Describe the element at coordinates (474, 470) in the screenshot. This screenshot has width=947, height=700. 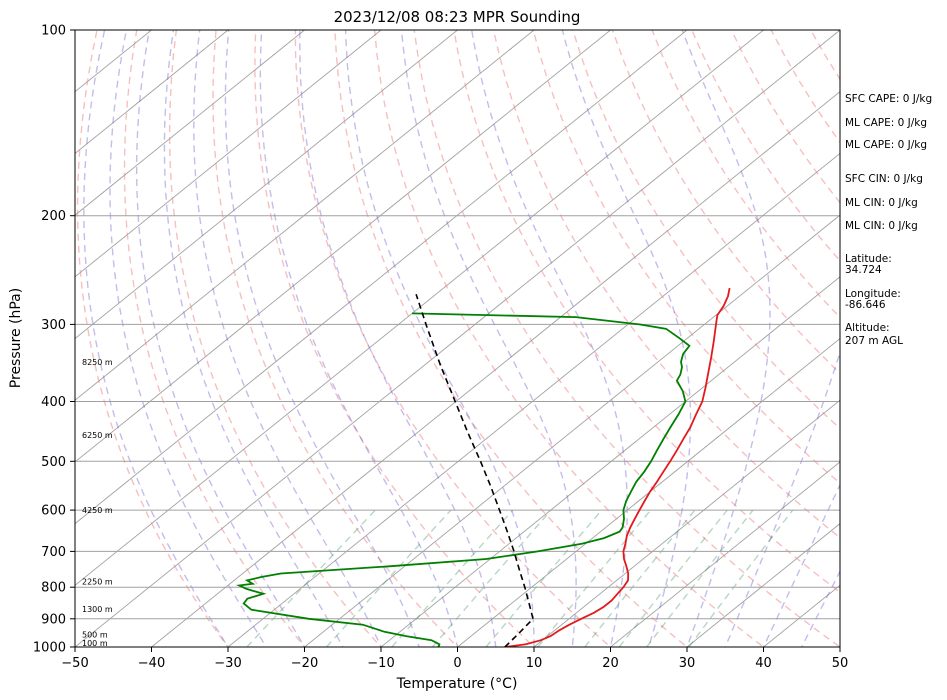
I see `parcel-profile` at that location.